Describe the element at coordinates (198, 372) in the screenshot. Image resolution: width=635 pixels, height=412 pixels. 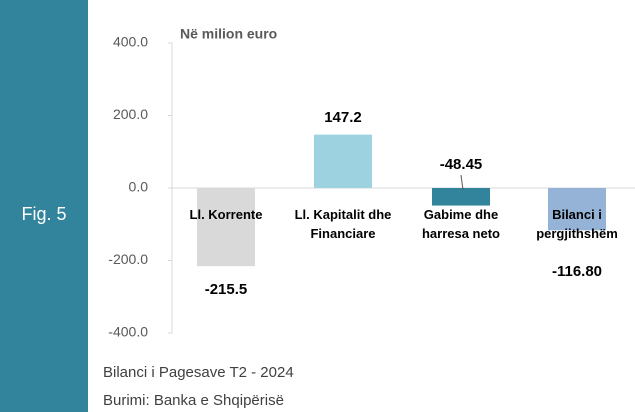
I see `footer: Bilanci i Pagesave T2 - 2024` at that location.